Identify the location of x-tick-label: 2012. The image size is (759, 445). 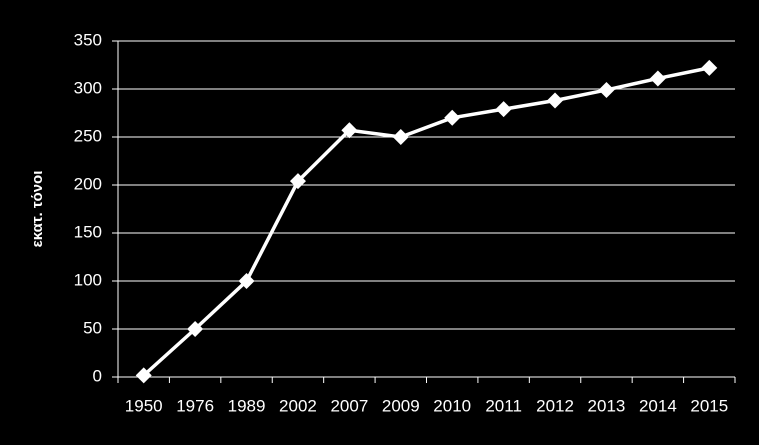
(555, 405).